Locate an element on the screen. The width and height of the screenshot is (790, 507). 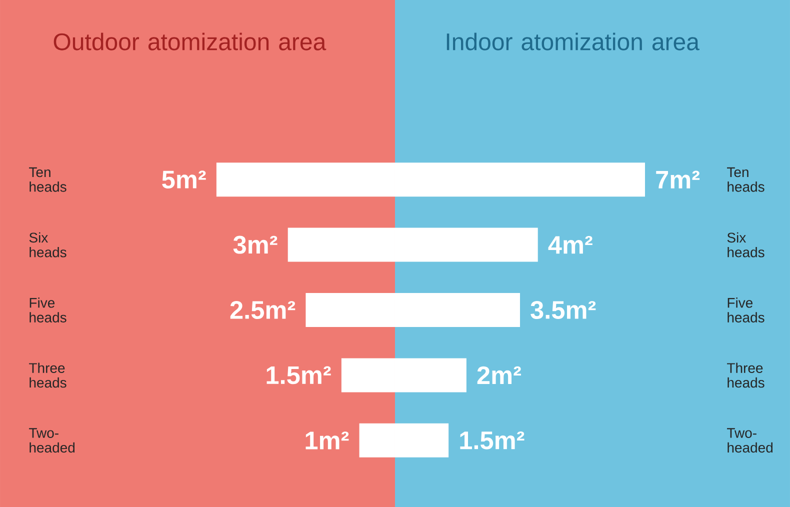
data-label: 2m² is located at coordinates (499, 375).